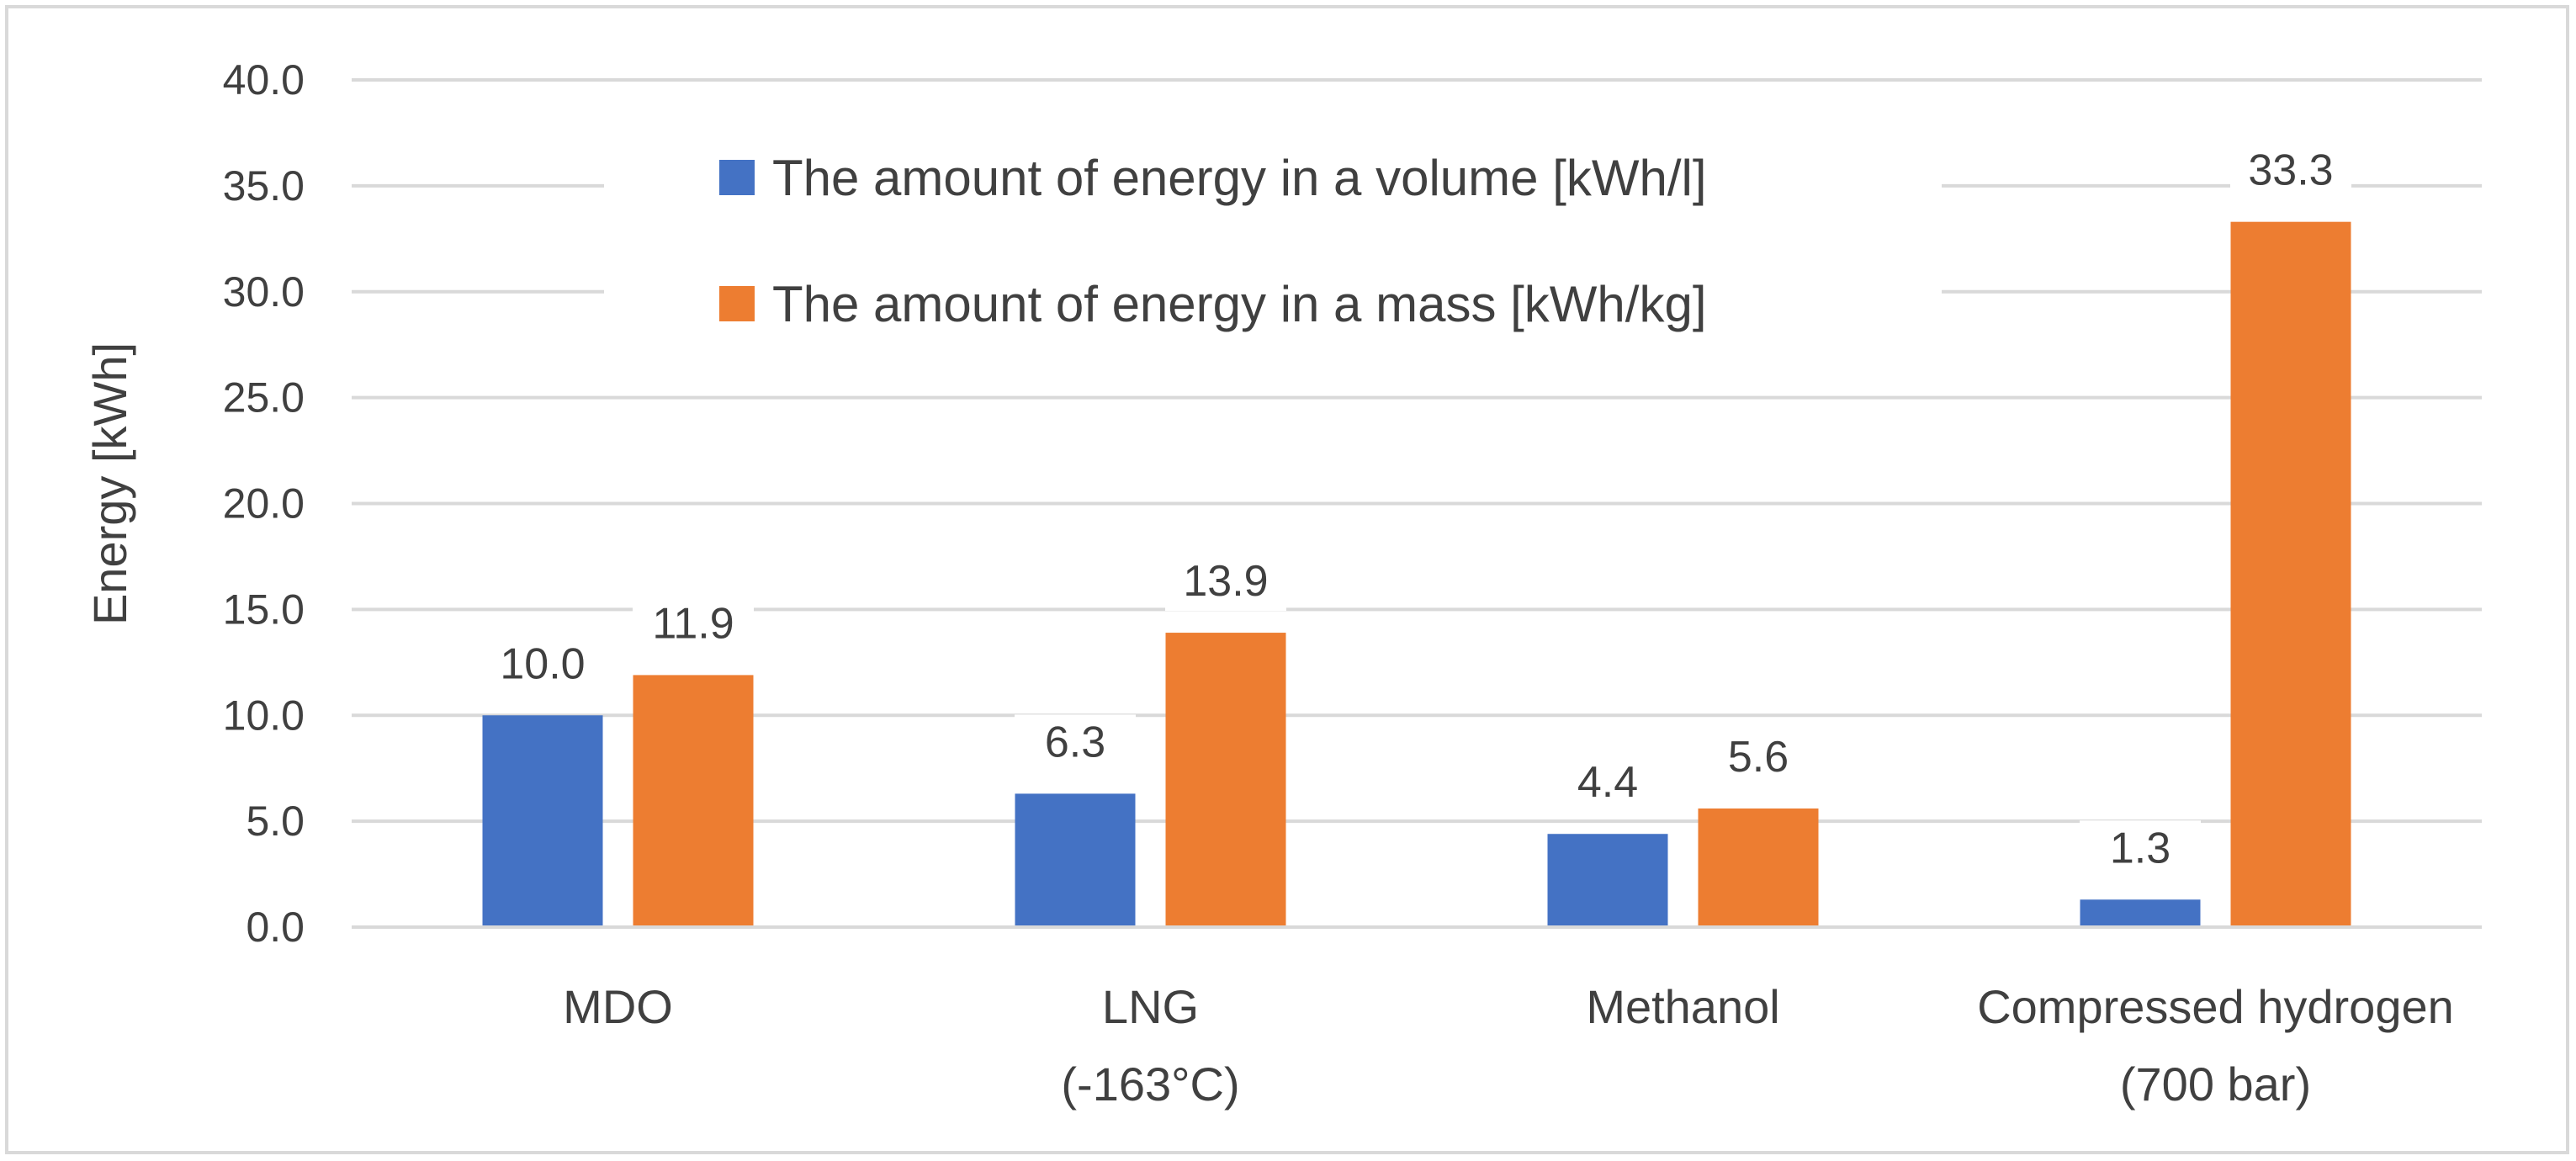  I want to click on y-tick-label: 15.0, so click(264, 609).